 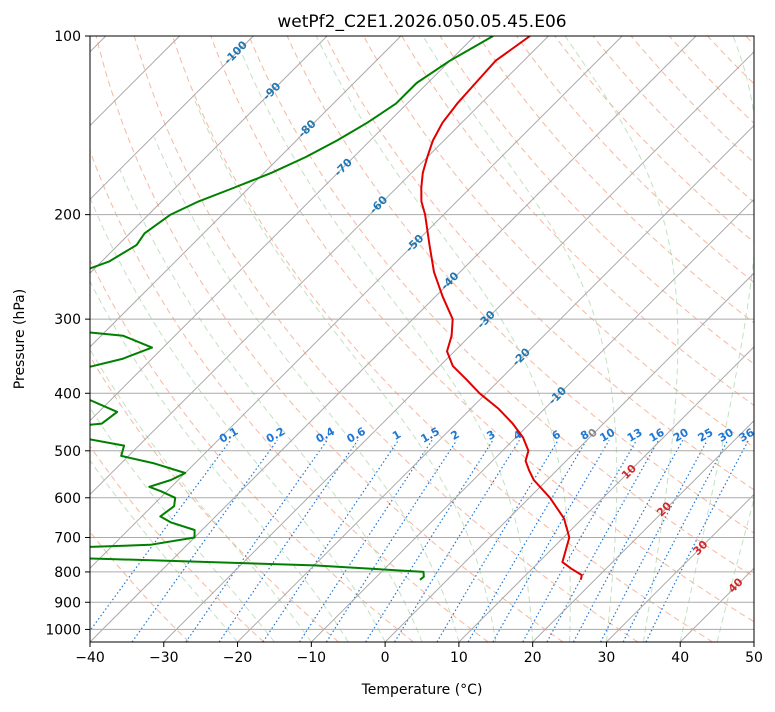 I want to click on y-axis-label: Pressure (hPa), so click(x=20, y=339).